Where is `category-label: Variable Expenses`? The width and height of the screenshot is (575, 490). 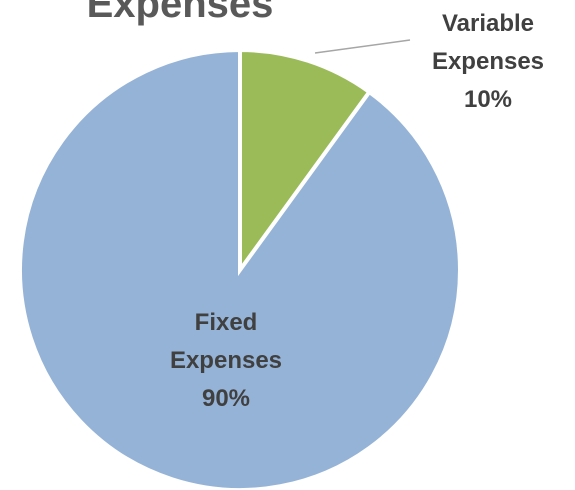 category-label: Variable Expenses is located at coordinates (488, 42).